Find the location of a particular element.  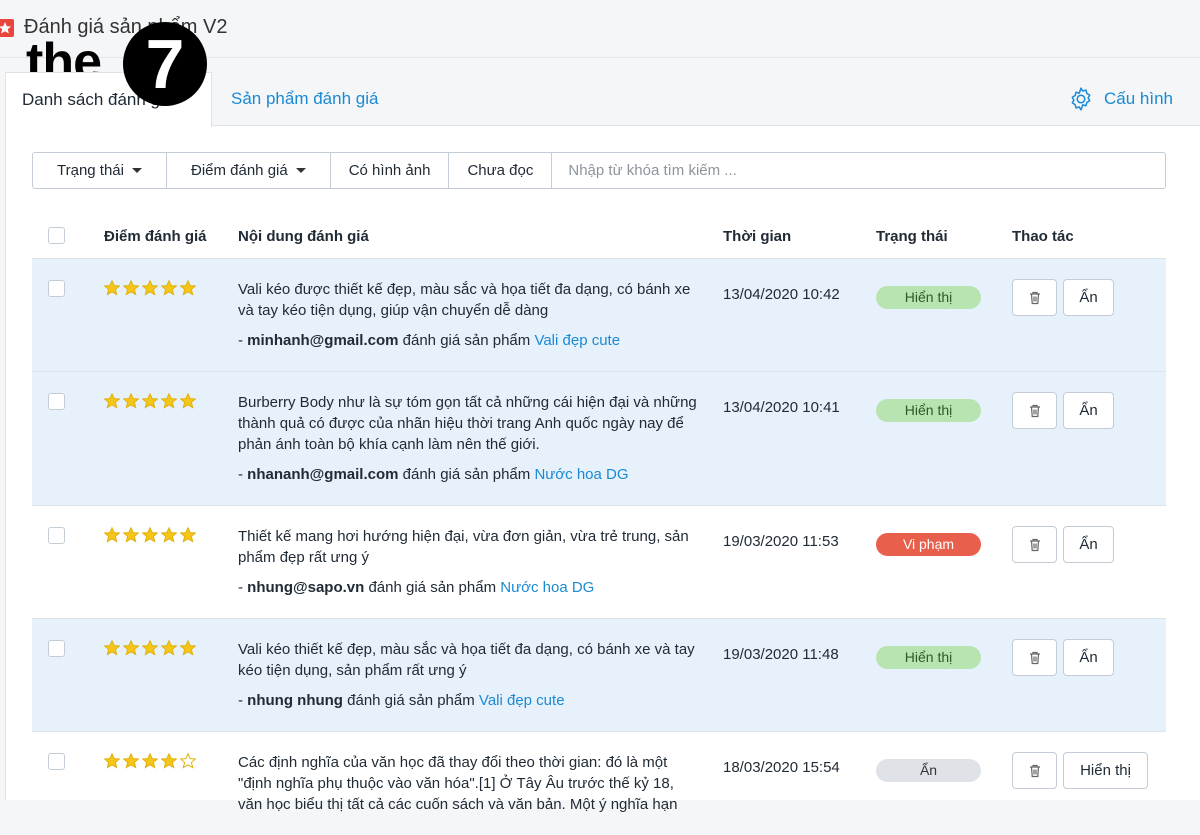

filter-button: Chưa đọc is located at coordinates (501, 170).